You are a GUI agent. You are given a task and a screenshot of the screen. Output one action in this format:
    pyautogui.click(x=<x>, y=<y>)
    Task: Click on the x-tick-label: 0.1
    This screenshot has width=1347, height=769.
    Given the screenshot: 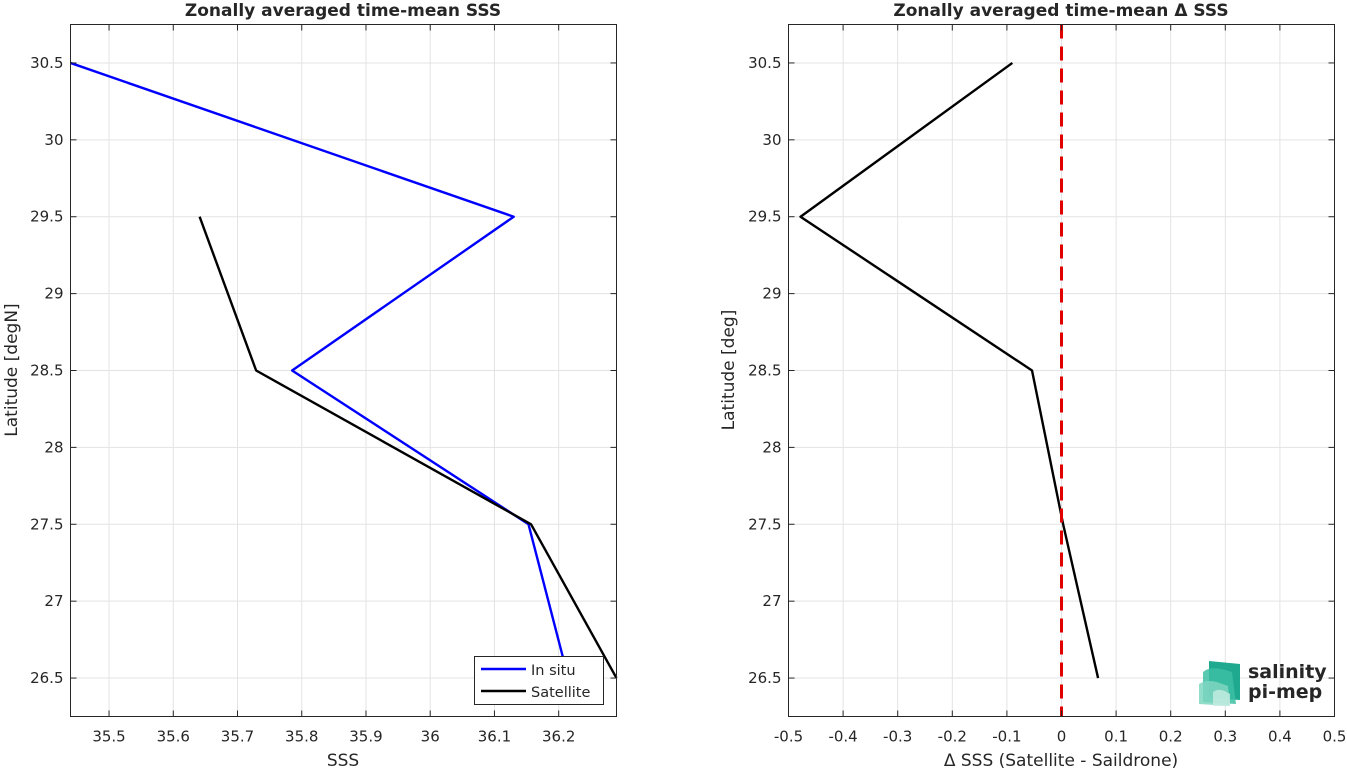 What is the action you would take?
    pyautogui.click(x=1116, y=737)
    